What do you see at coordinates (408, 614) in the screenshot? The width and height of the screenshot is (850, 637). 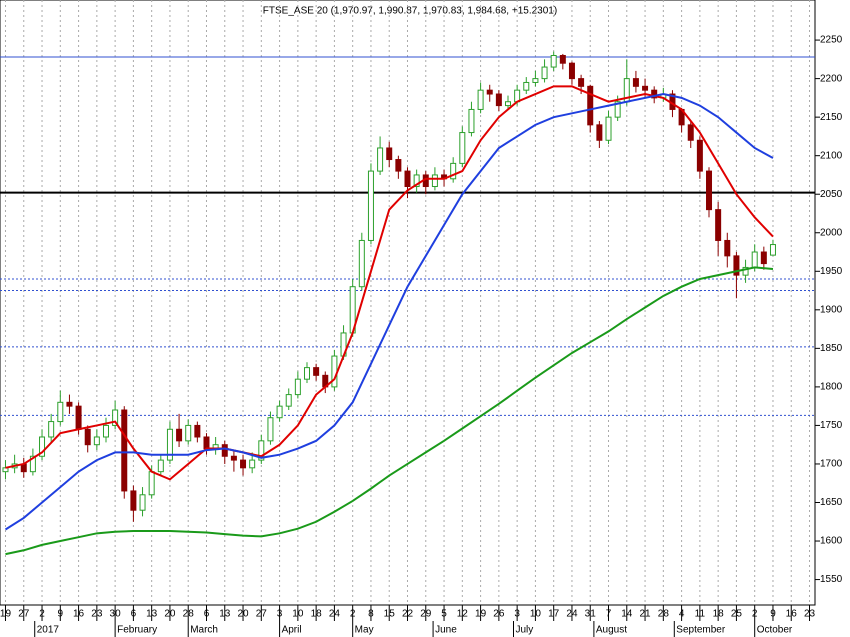 I see `x-tick-label: 22` at bounding box center [408, 614].